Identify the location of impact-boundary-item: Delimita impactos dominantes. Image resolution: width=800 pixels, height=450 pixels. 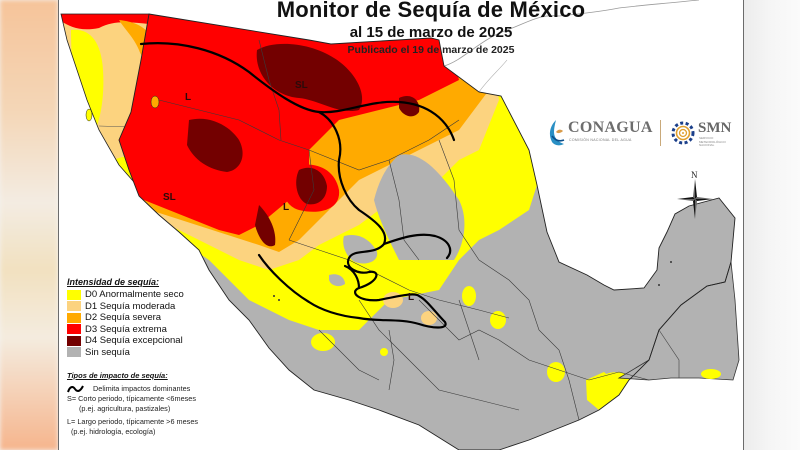
(167, 389).